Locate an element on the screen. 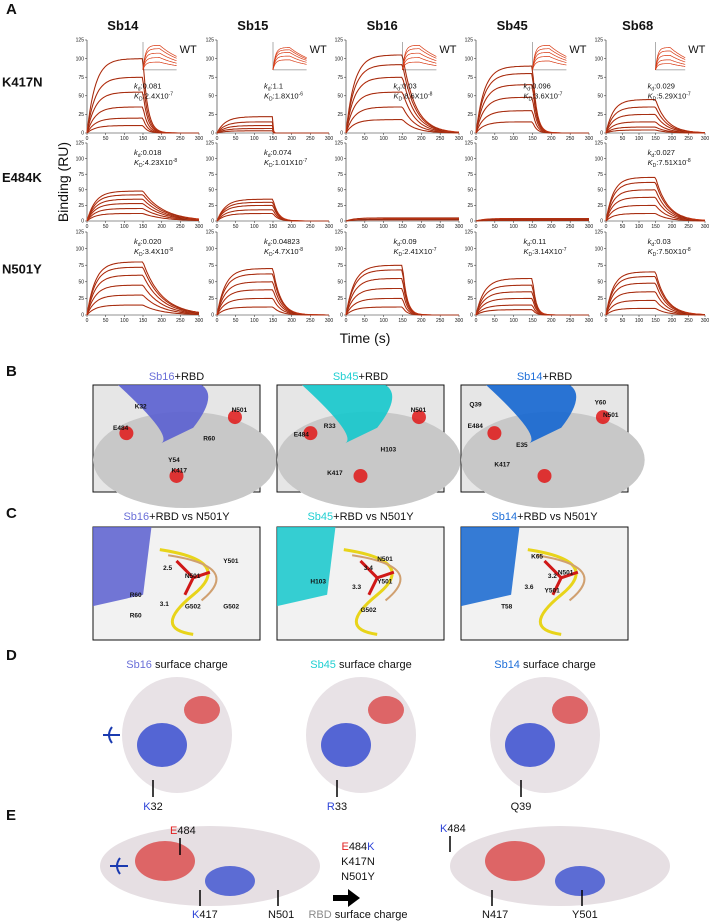  text-part: k is located at coordinates (395, 85).